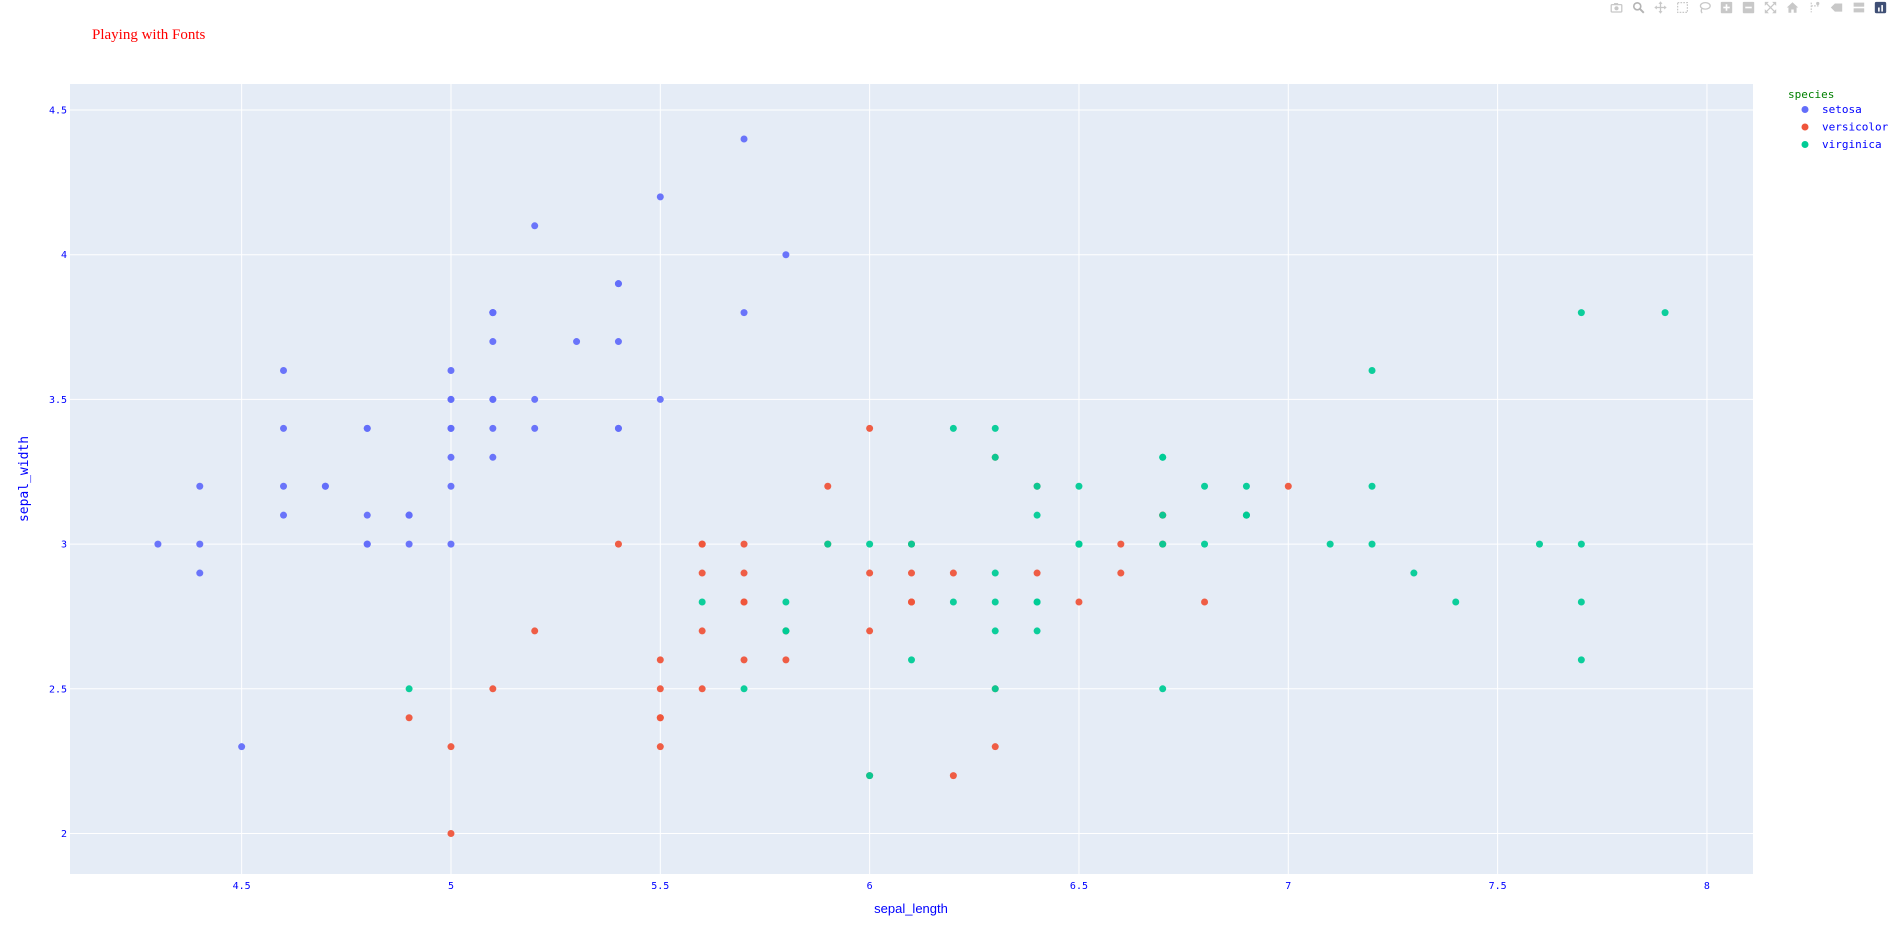 The image size is (1889, 938). What do you see at coordinates (1616, 7) in the screenshot?
I see `camera-icon` at bounding box center [1616, 7].